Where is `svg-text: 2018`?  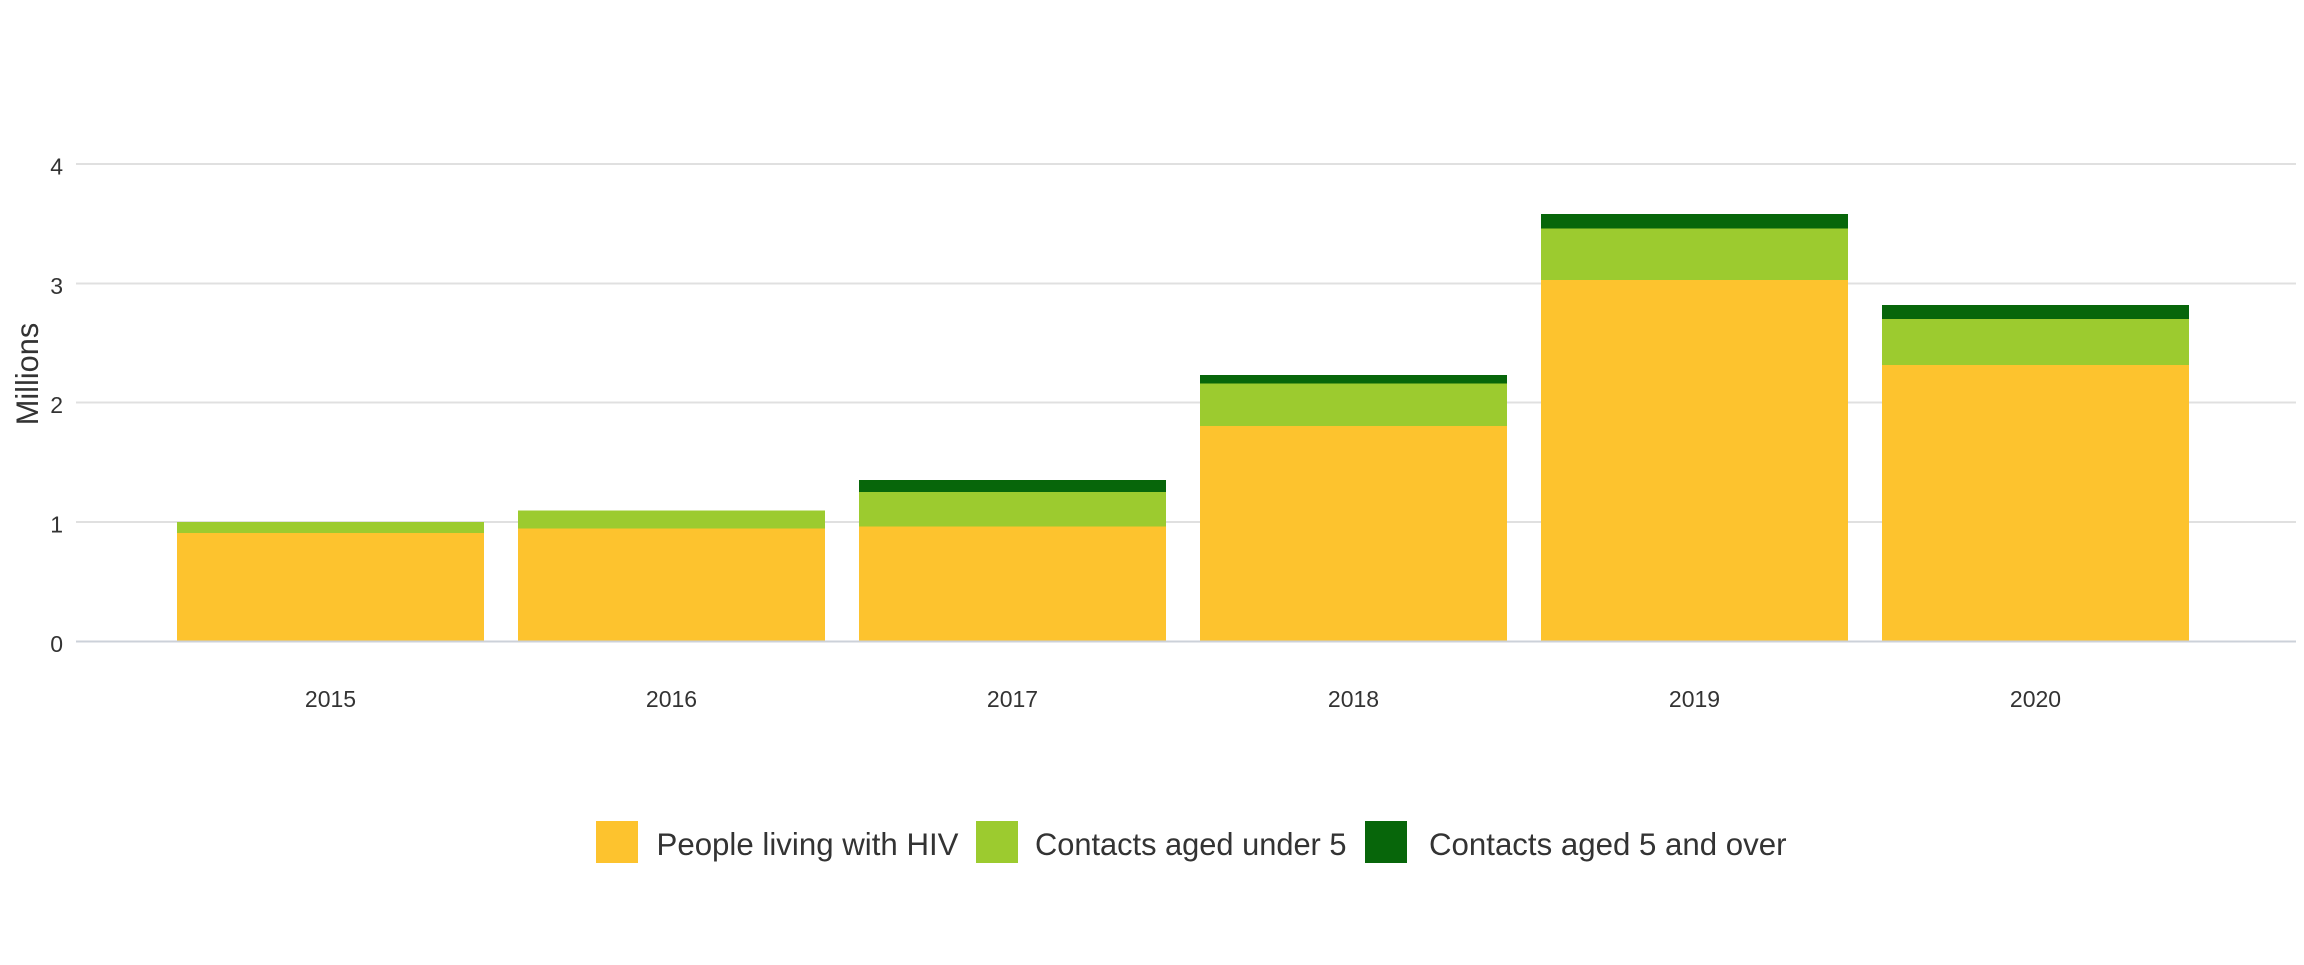 svg-text: 2018 is located at coordinates (1353, 699).